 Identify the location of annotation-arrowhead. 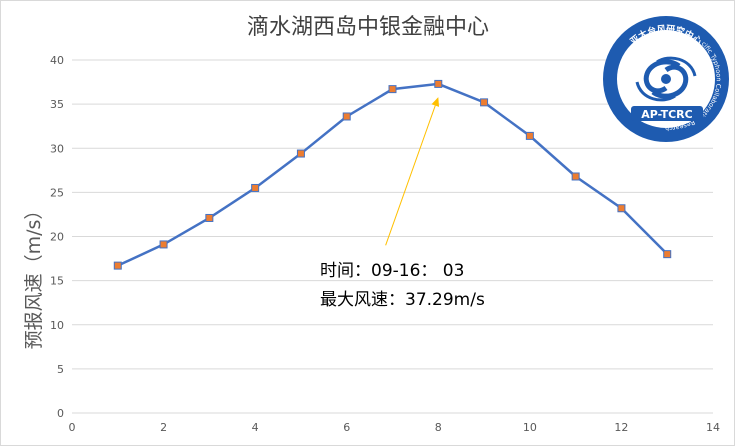
(435, 102).